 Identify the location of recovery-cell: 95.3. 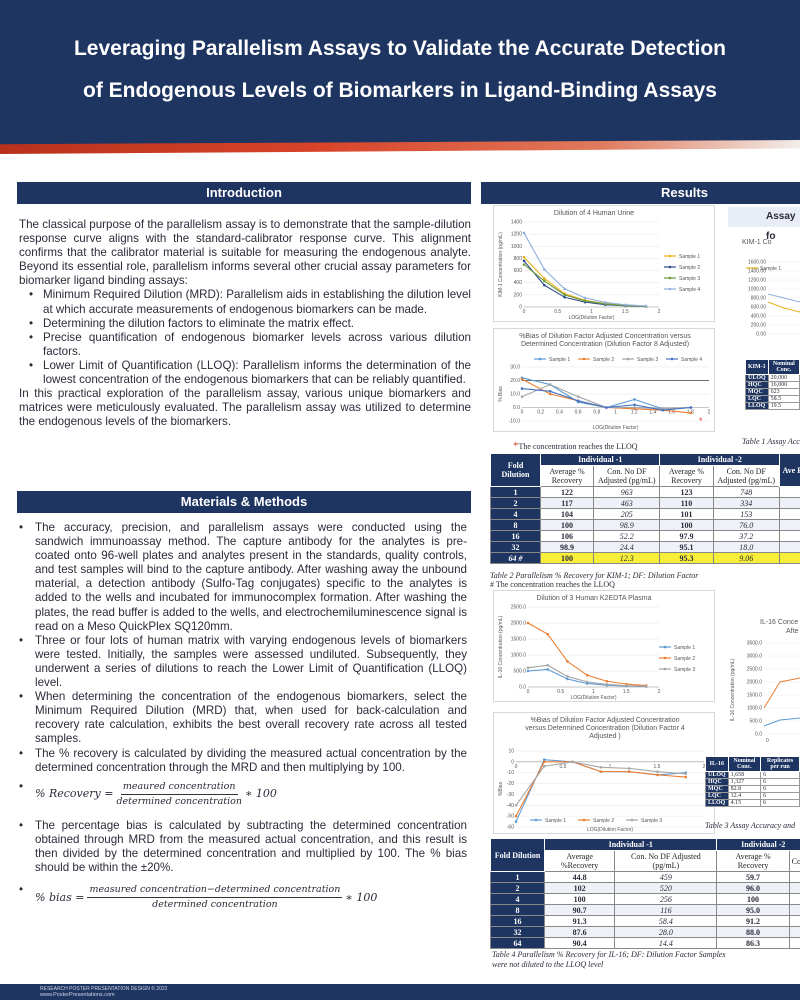
(686, 558).